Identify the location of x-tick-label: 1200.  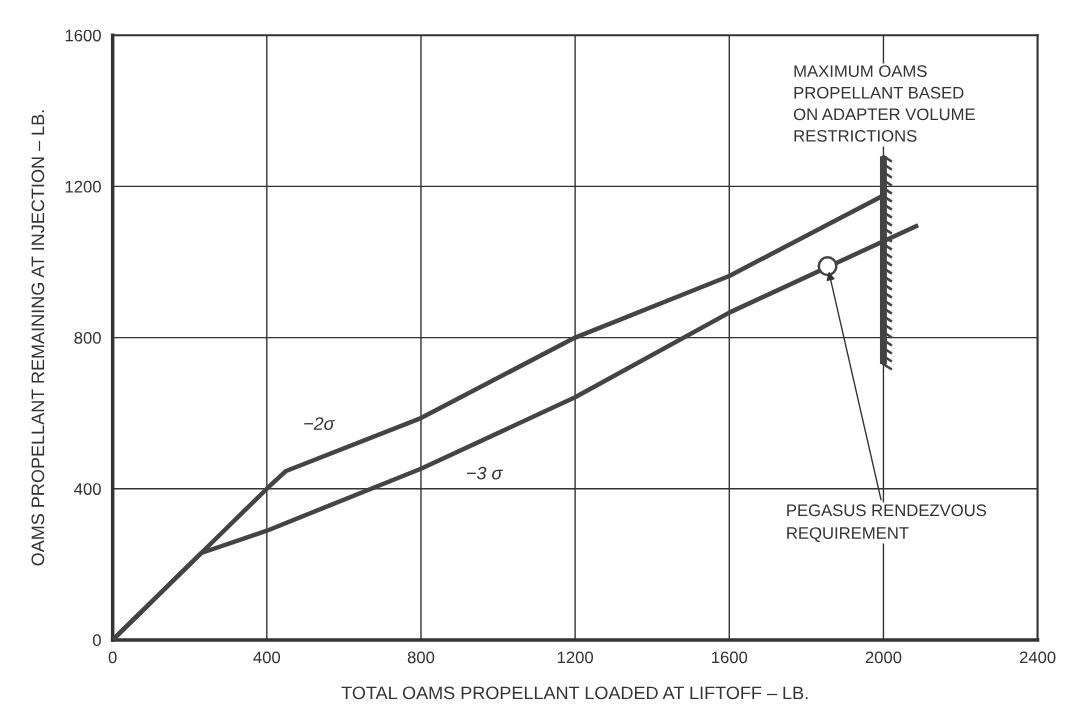
(575, 657).